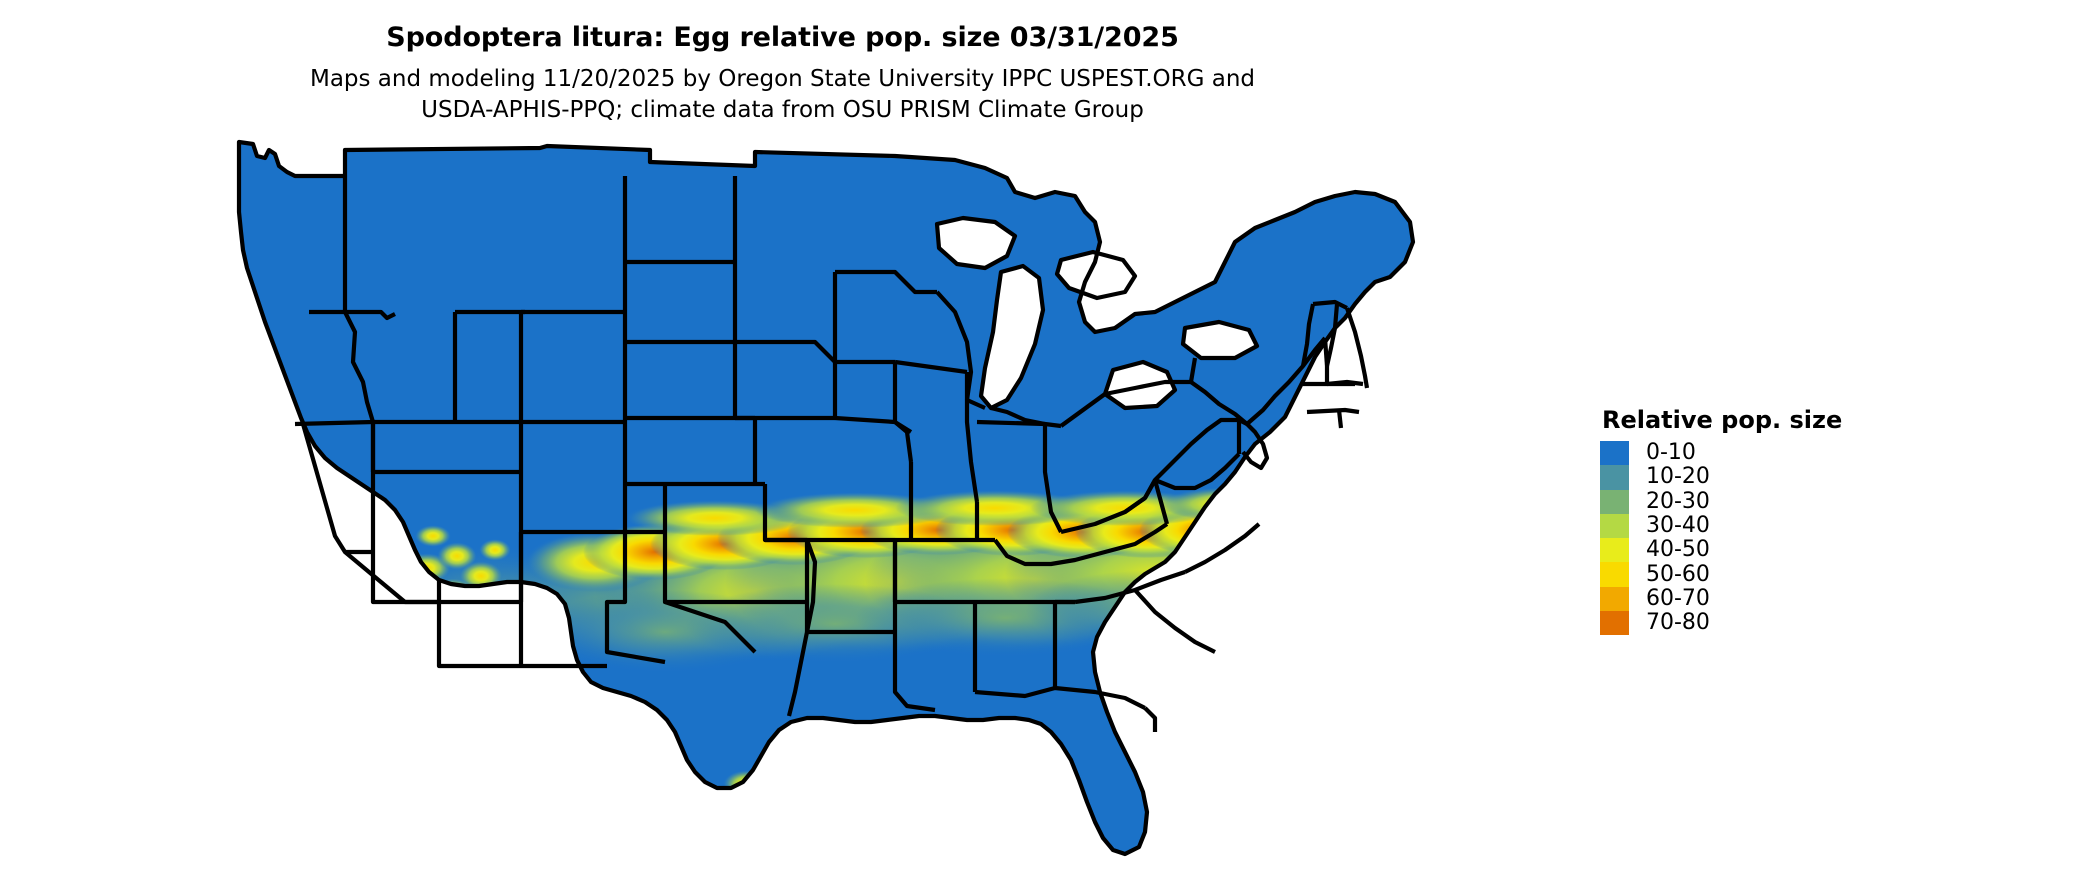  What do you see at coordinates (1678, 574) in the screenshot?
I see `legend-label-50-60: 50-60` at bounding box center [1678, 574].